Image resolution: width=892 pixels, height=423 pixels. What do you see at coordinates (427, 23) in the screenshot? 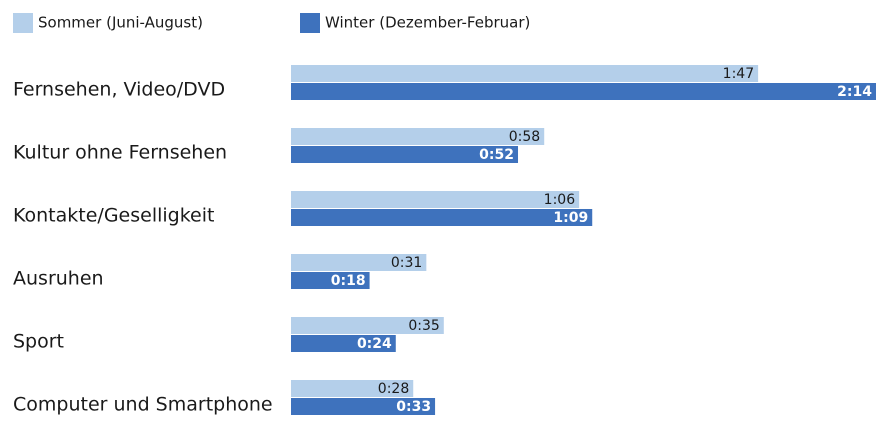
I see `legend-label: Winter (Dezember-Februar)` at bounding box center [427, 23].